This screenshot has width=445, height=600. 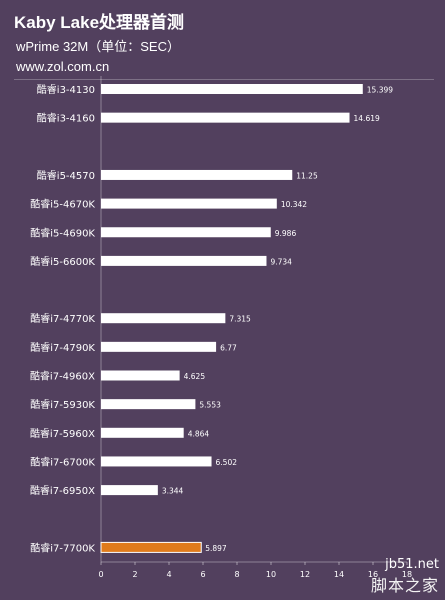 I want to click on watermark-site: jb51.net, so click(x=412, y=564).